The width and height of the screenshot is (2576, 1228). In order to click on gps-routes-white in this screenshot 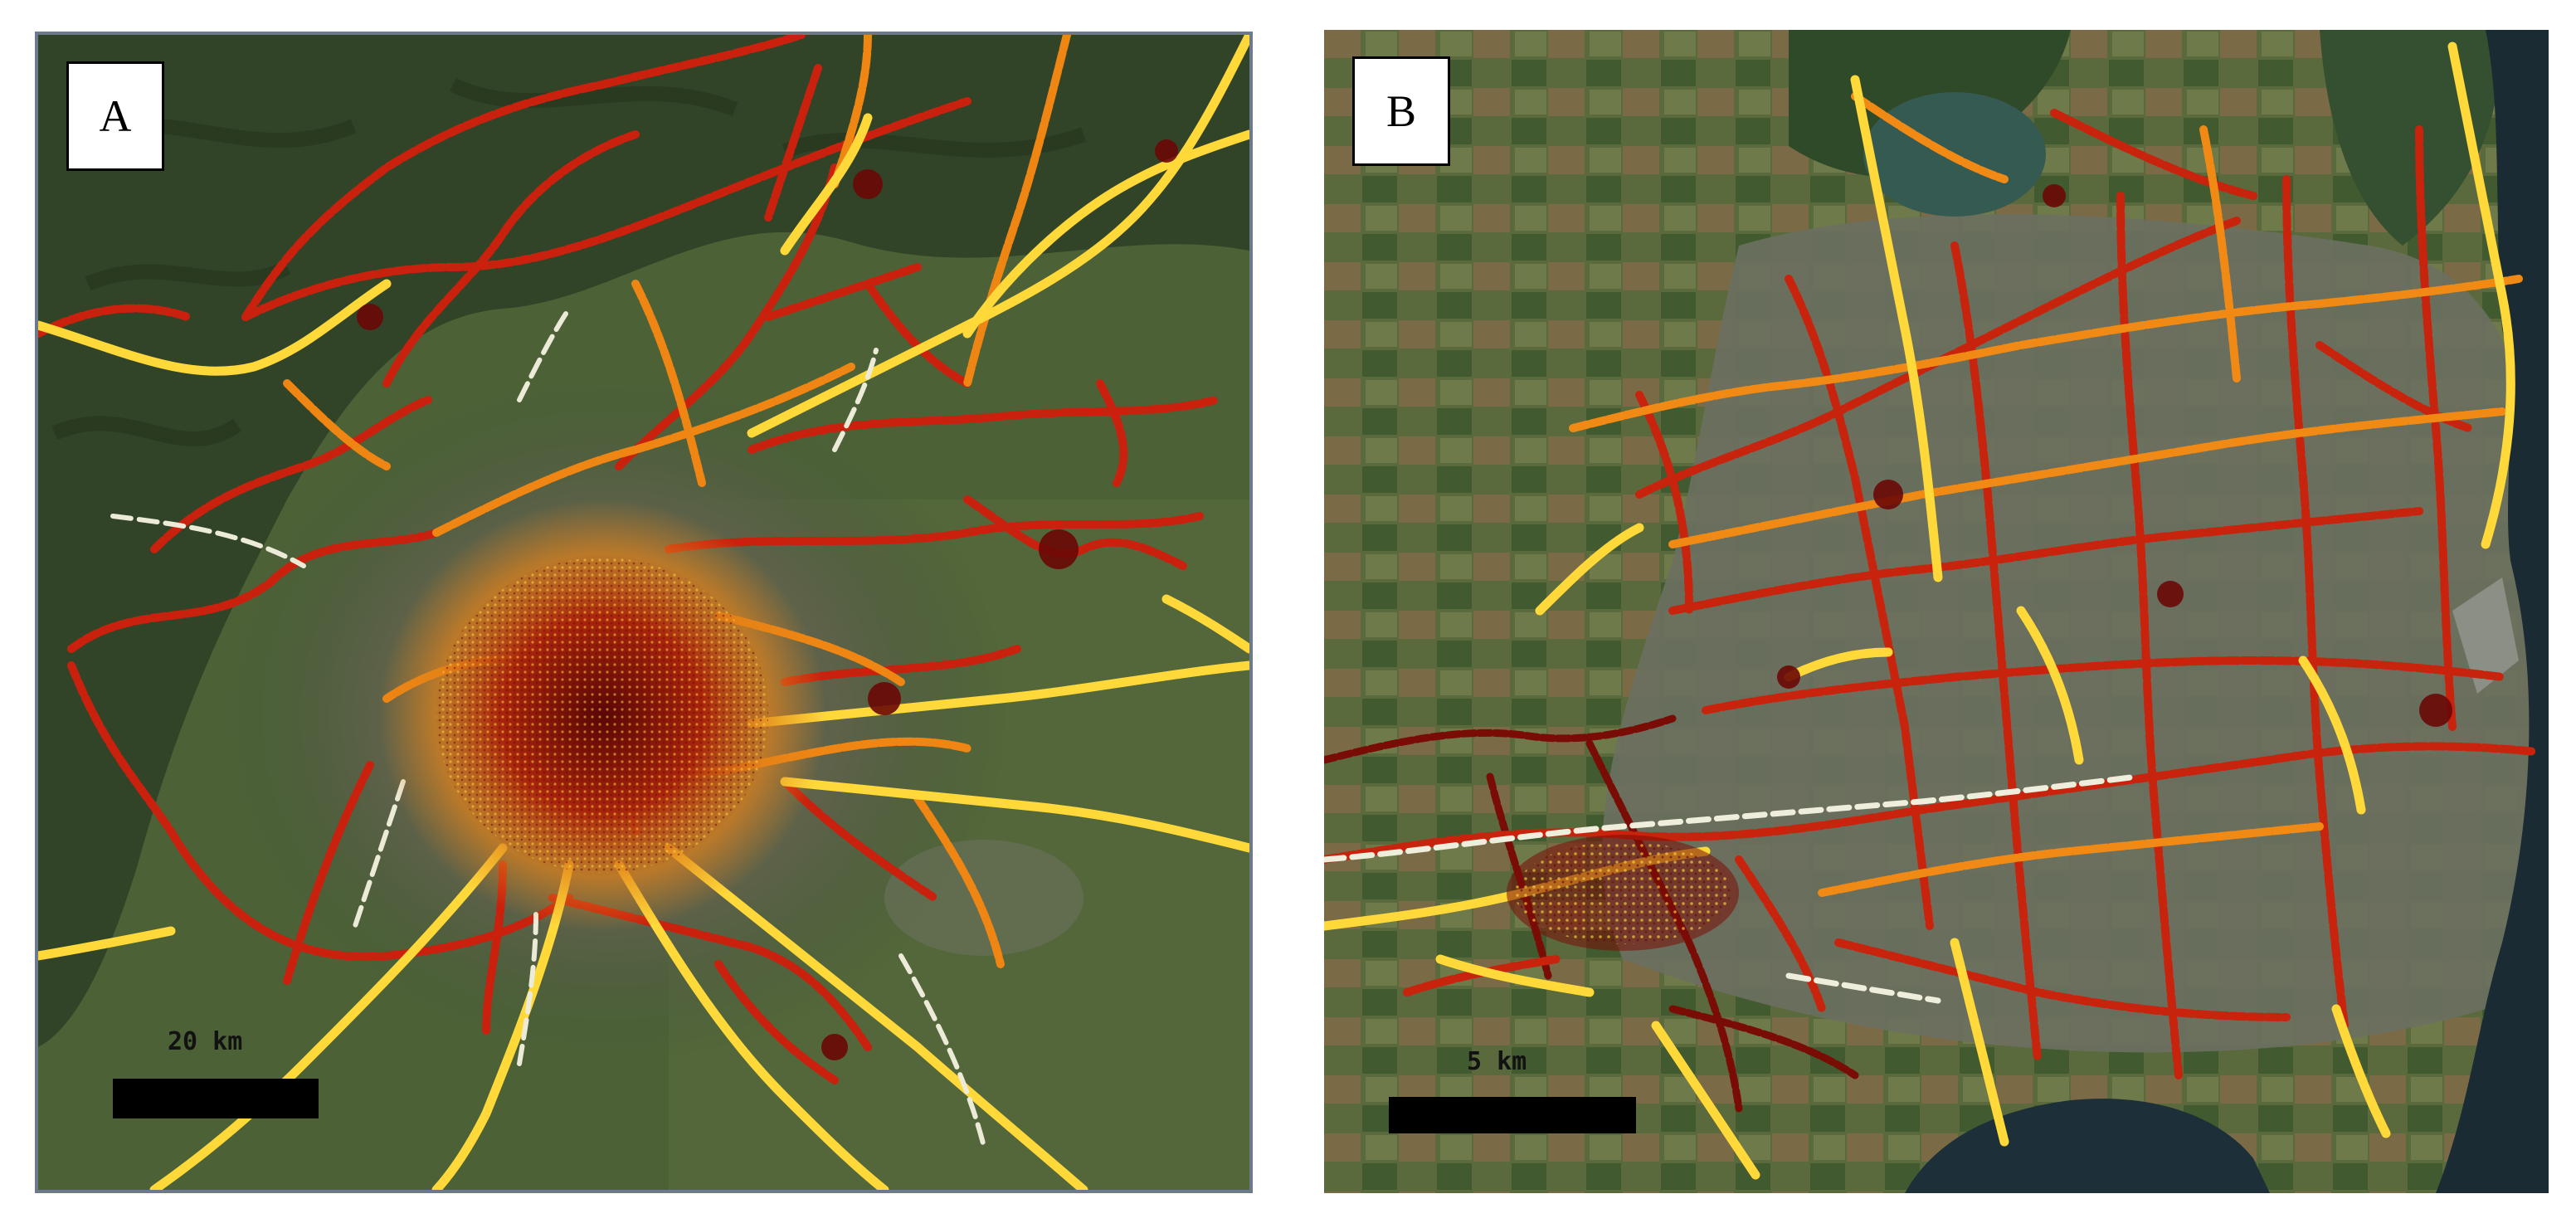, I will do `click(1732, 888)`.